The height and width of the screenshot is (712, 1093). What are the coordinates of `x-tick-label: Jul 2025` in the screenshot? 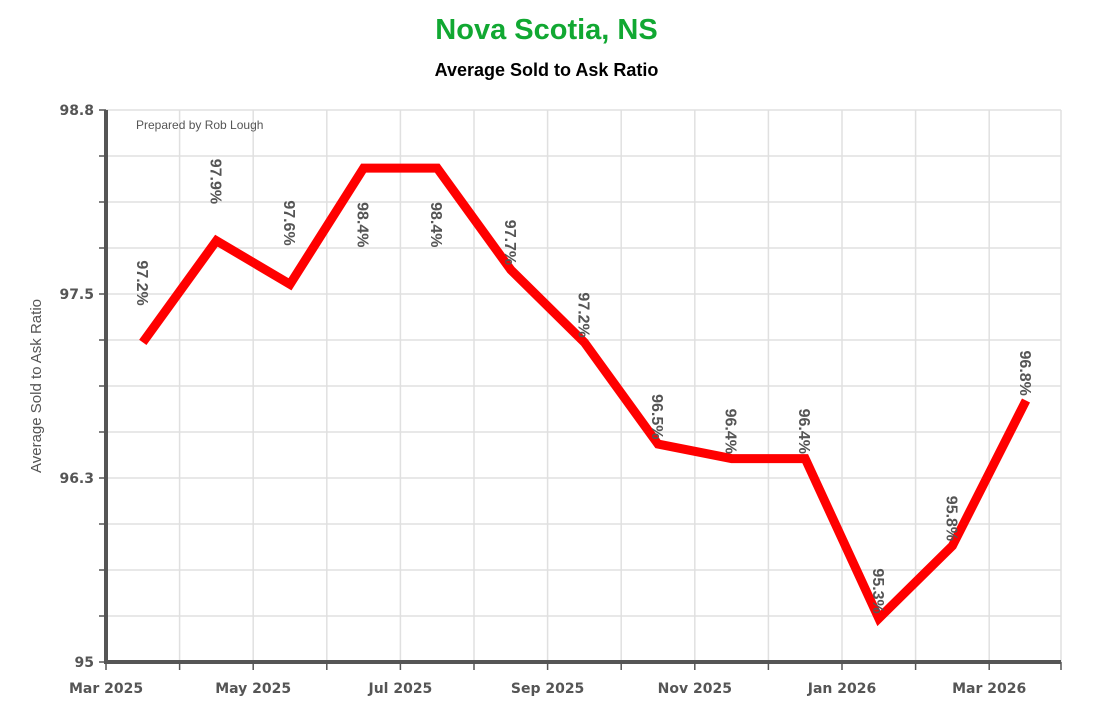 It's located at (399, 689).